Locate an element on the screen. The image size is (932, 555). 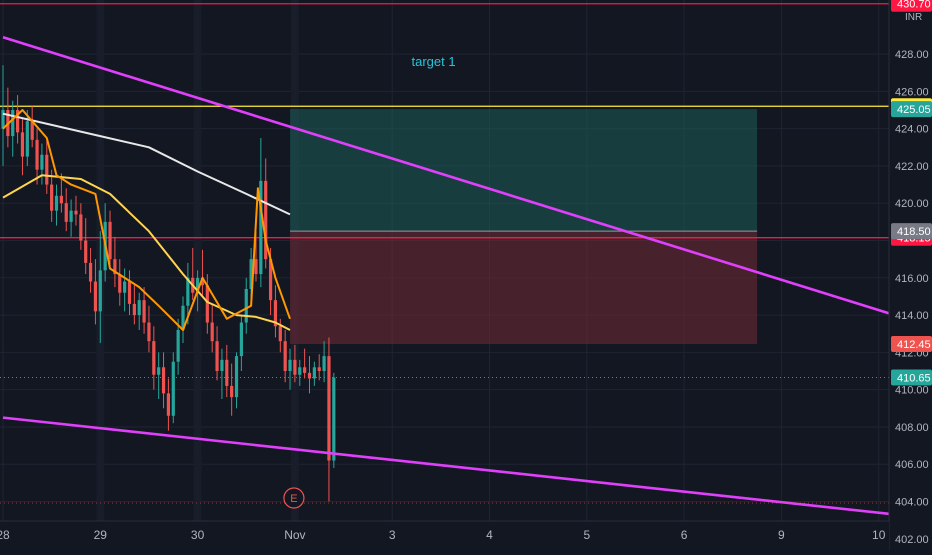
target-label: target 1 is located at coordinates (434, 61).